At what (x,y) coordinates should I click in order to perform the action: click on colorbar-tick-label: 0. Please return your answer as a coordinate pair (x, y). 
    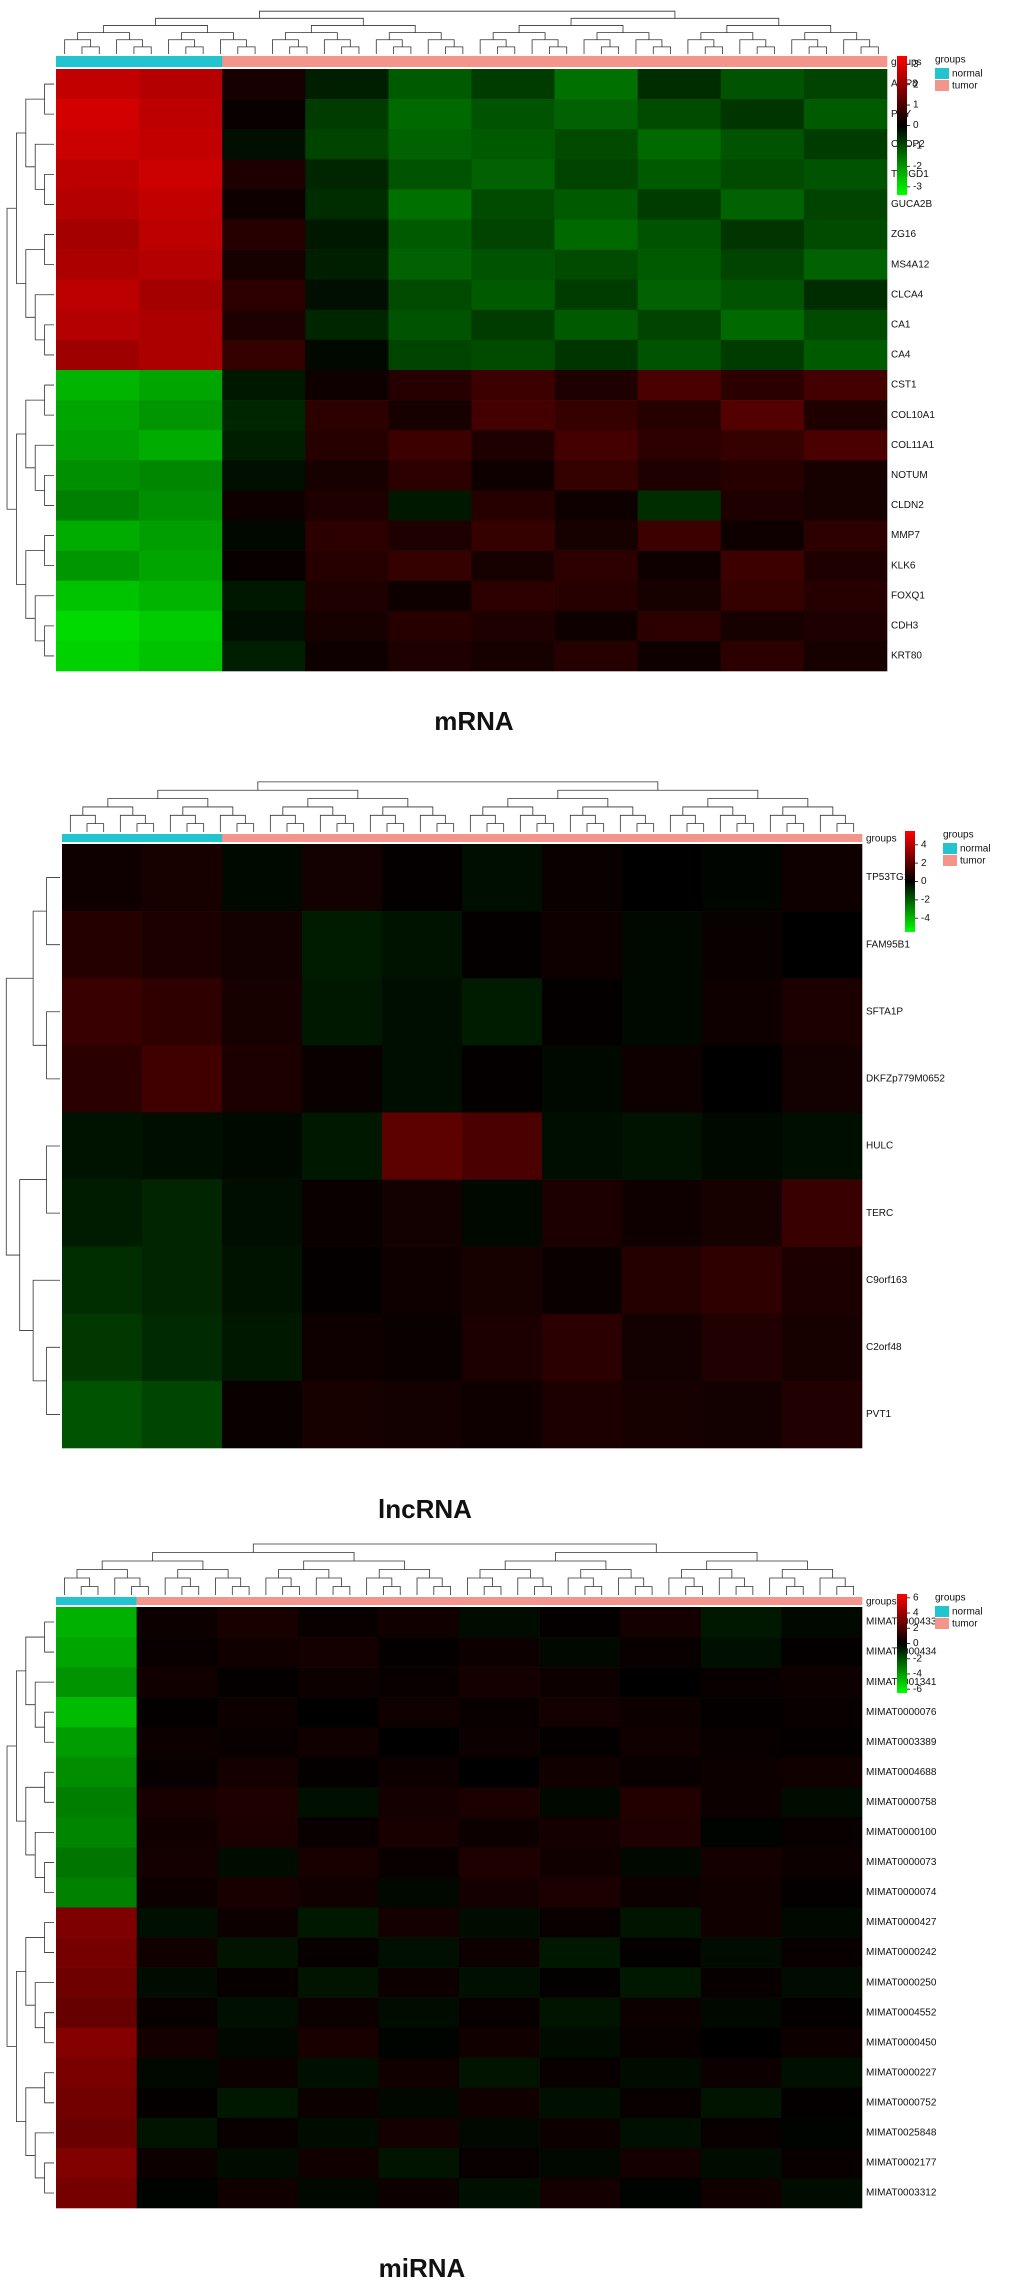
    Looking at the image, I should click on (916, 1643).